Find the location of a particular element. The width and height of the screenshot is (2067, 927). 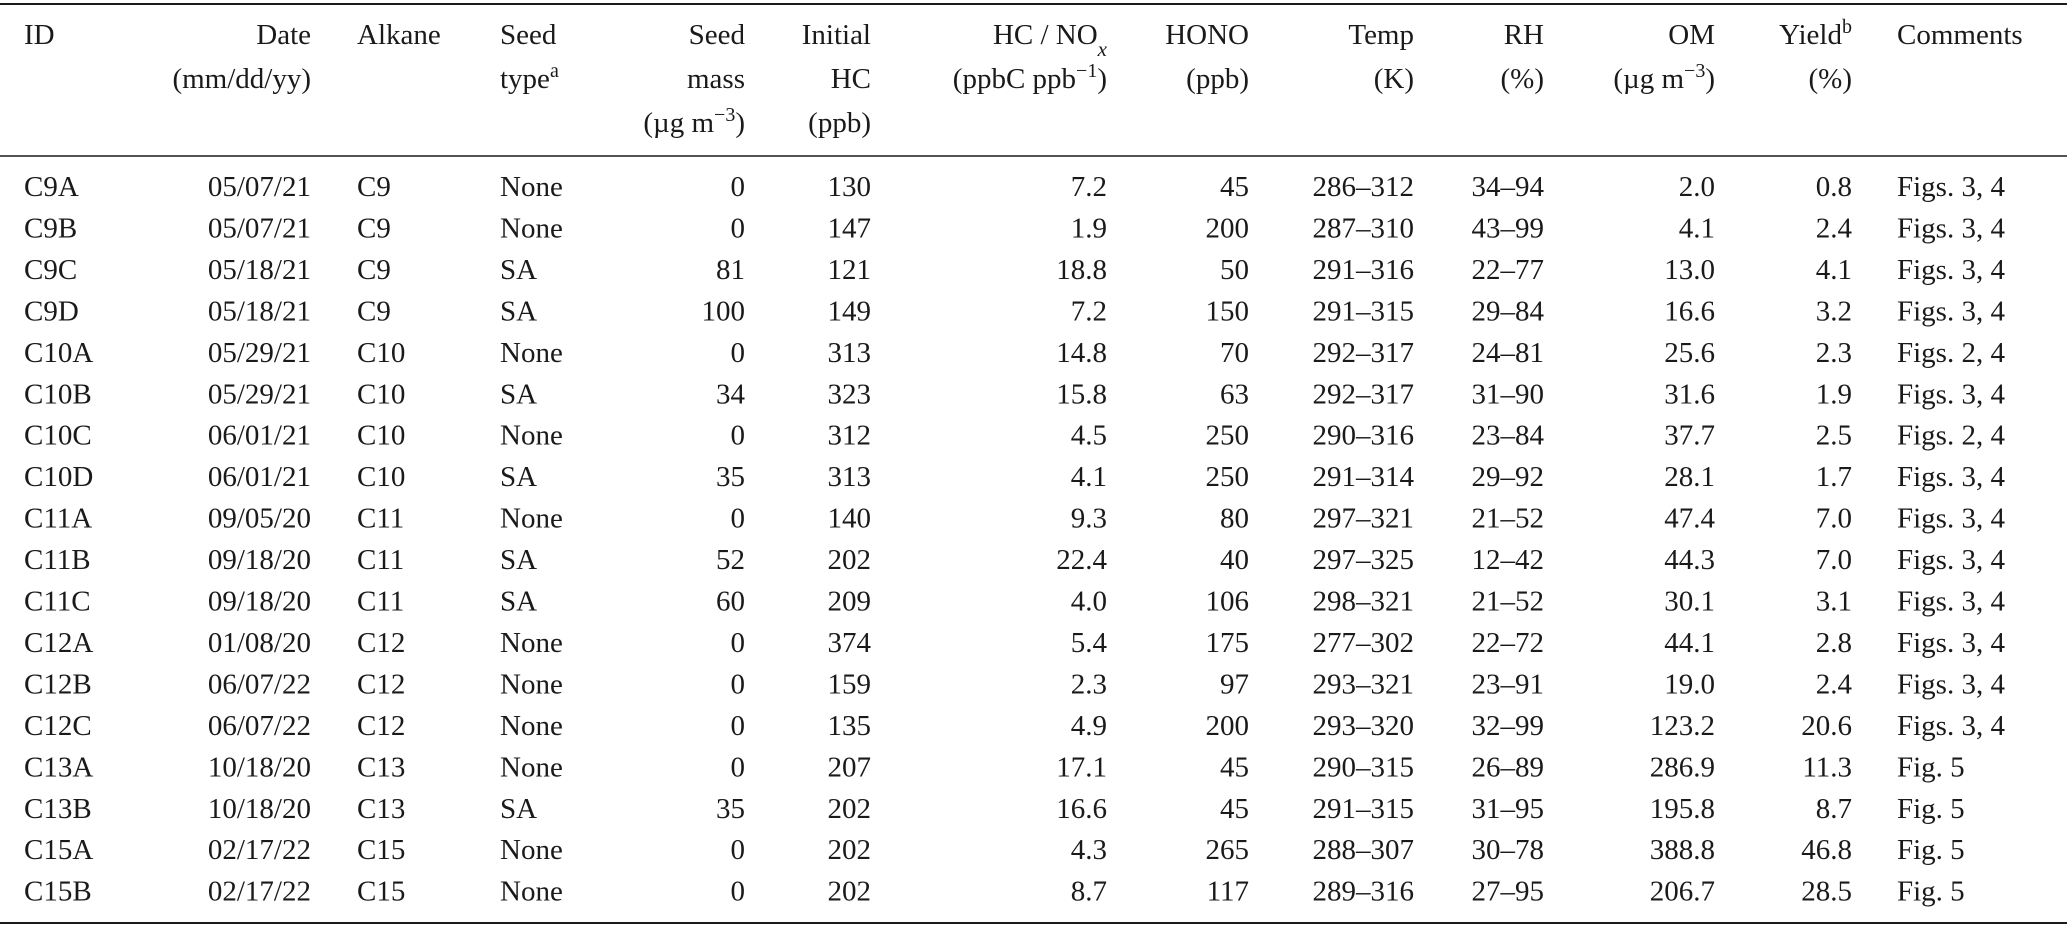

header-cell: typea is located at coordinates (529, 77).